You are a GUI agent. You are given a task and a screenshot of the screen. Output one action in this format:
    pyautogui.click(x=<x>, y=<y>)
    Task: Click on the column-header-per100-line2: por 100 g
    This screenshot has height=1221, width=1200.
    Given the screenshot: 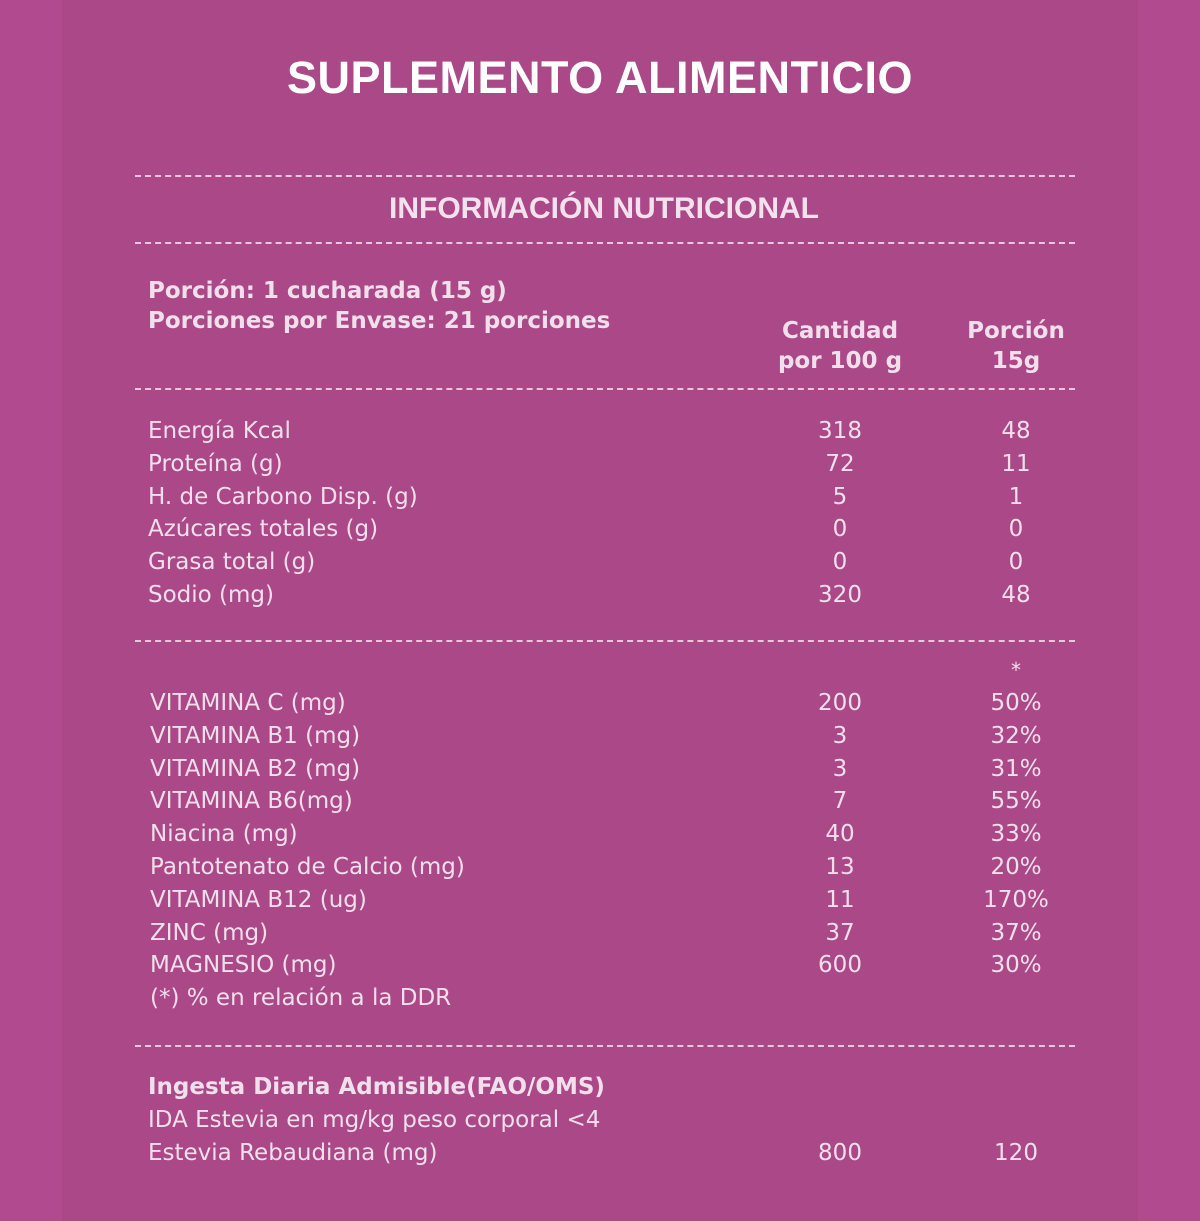 What is the action you would take?
    pyautogui.click(x=840, y=361)
    